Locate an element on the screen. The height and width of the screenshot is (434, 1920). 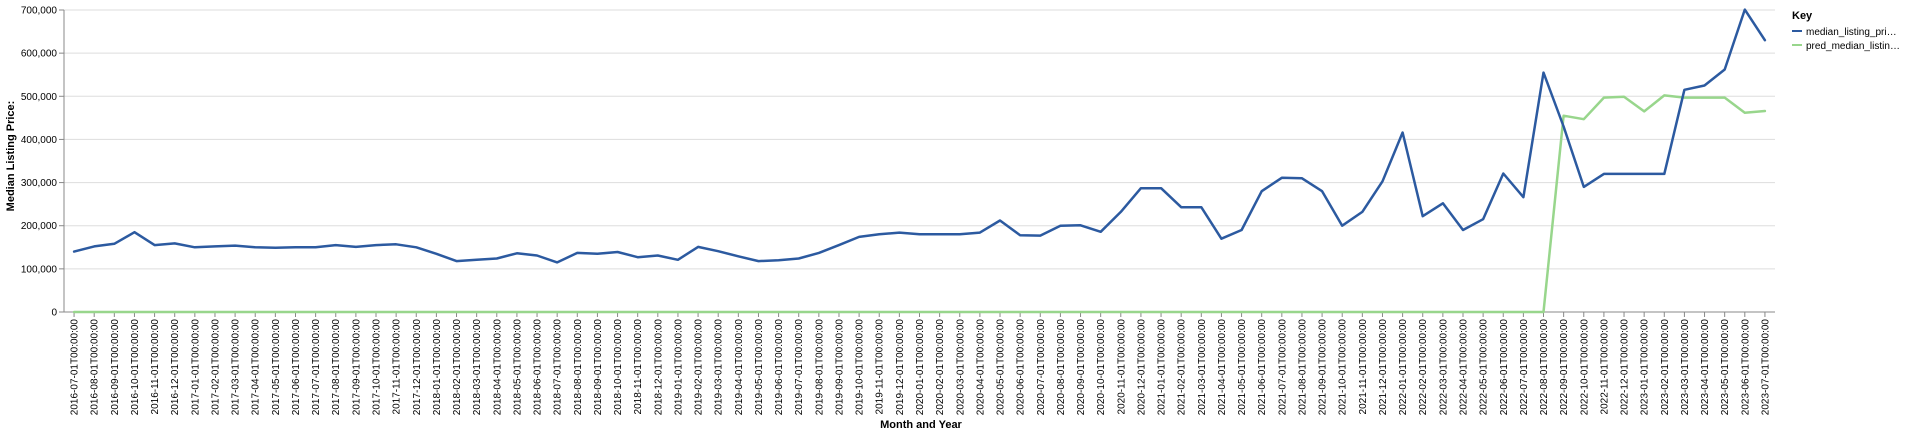
x-tick-label: 2017-10-01T00:00:00 is located at coordinates (377, 367).